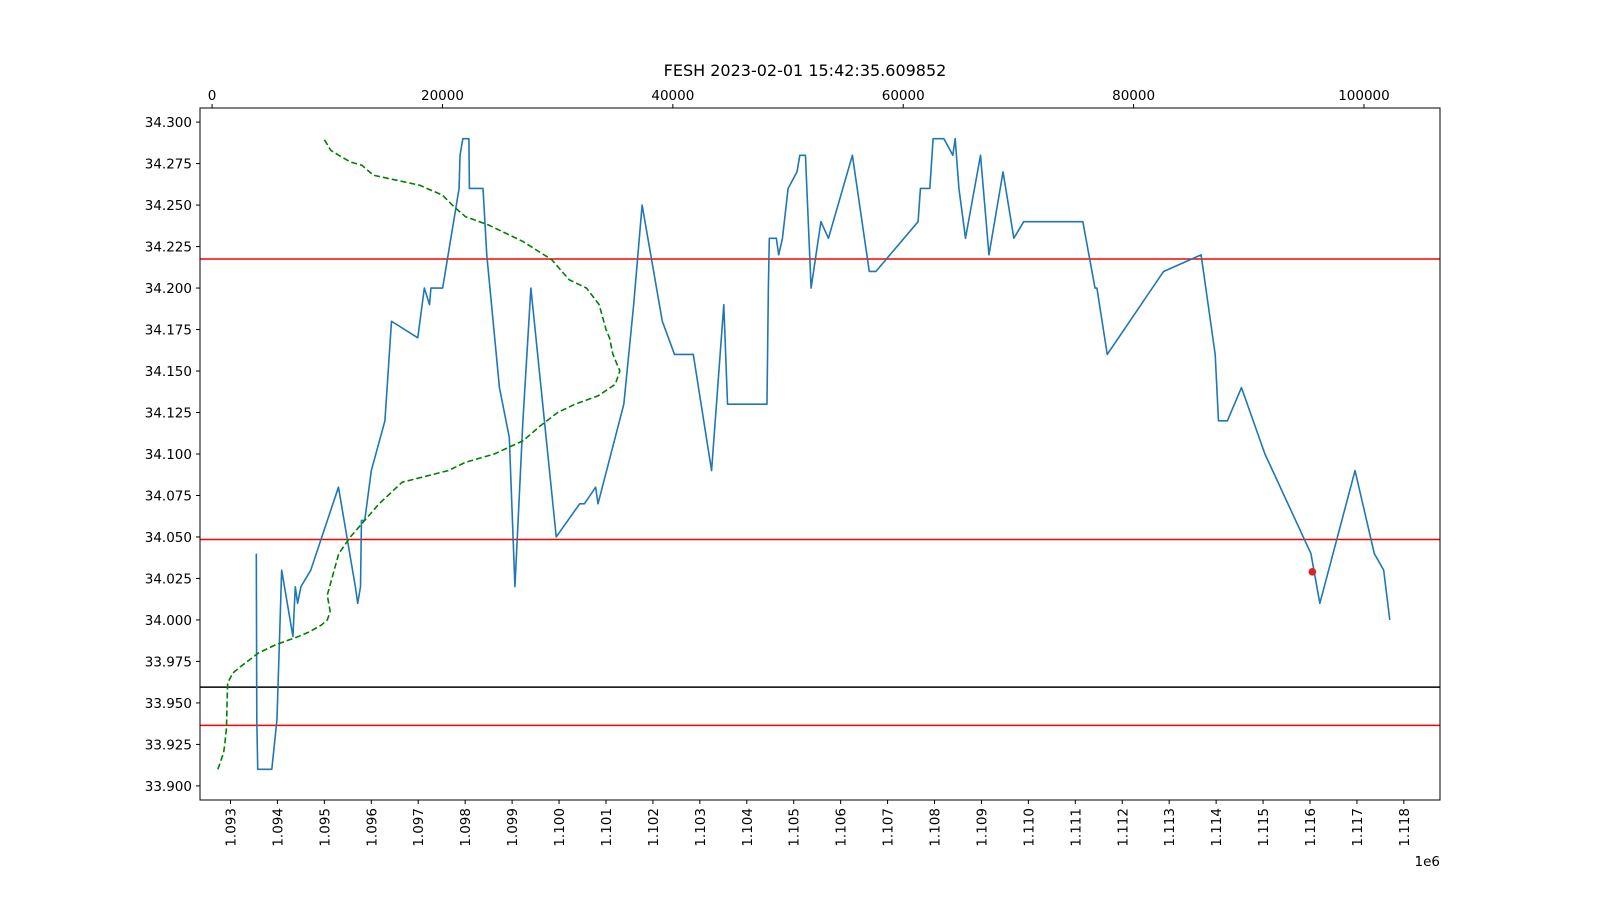 The width and height of the screenshot is (1600, 900). I want to click on x-top-tick-label: 0, so click(212, 96).